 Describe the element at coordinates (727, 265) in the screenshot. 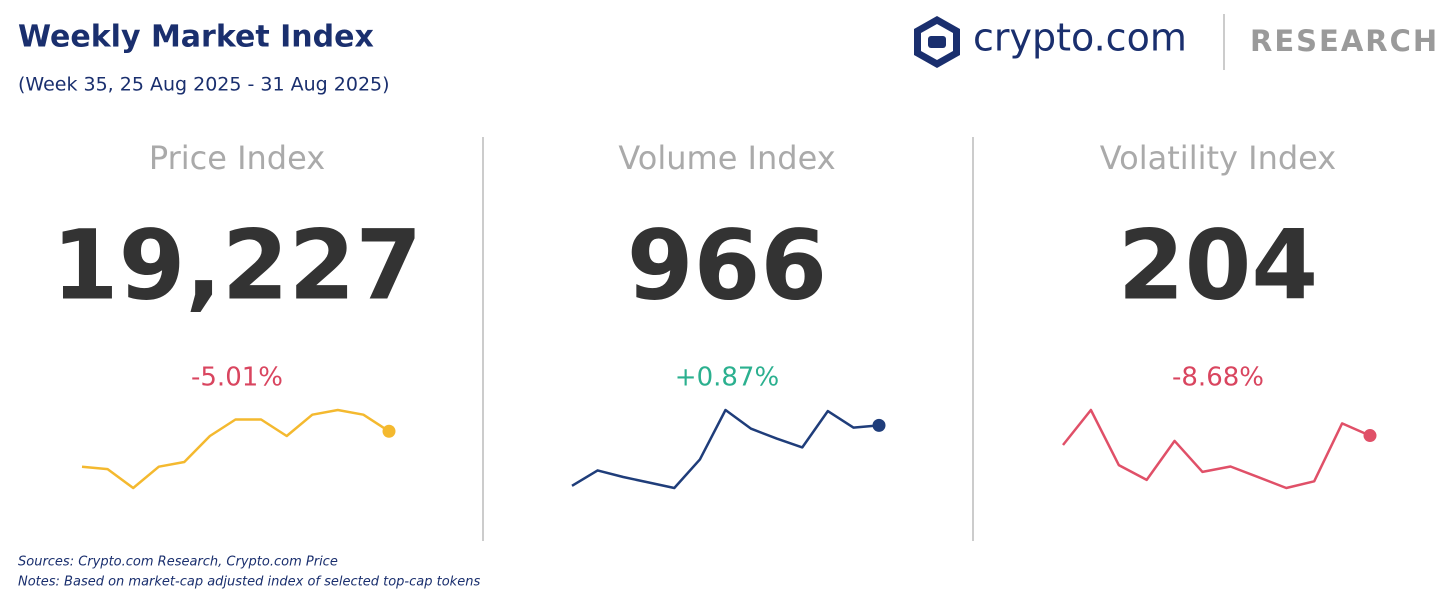

I see `card-value: 966` at that location.